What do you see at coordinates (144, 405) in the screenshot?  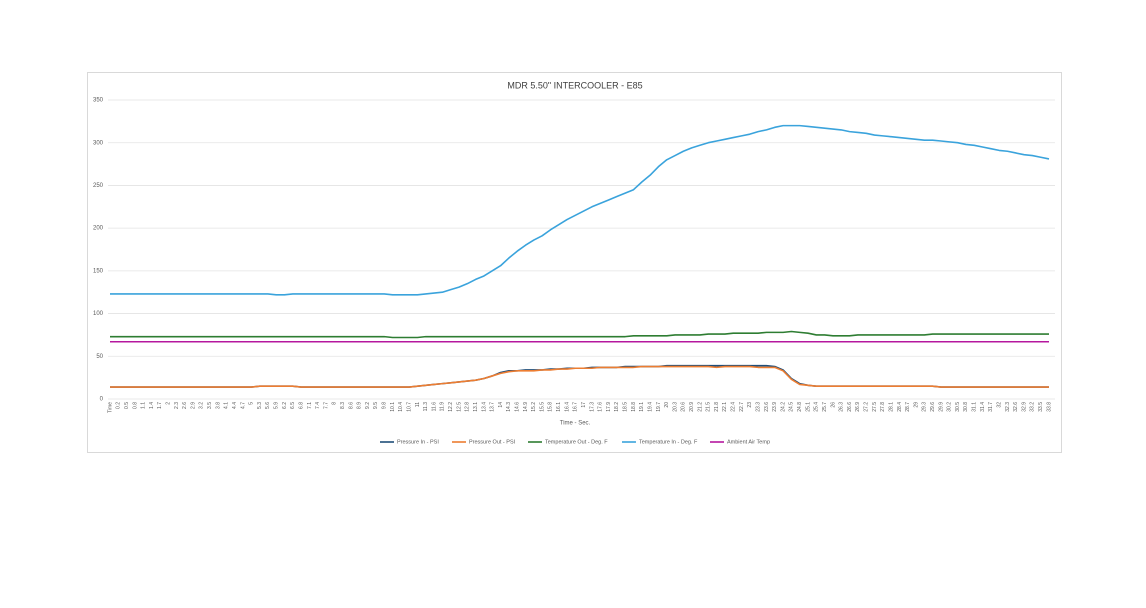 I see `x-tick-label: 1.1` at bounding box center [144, 405].